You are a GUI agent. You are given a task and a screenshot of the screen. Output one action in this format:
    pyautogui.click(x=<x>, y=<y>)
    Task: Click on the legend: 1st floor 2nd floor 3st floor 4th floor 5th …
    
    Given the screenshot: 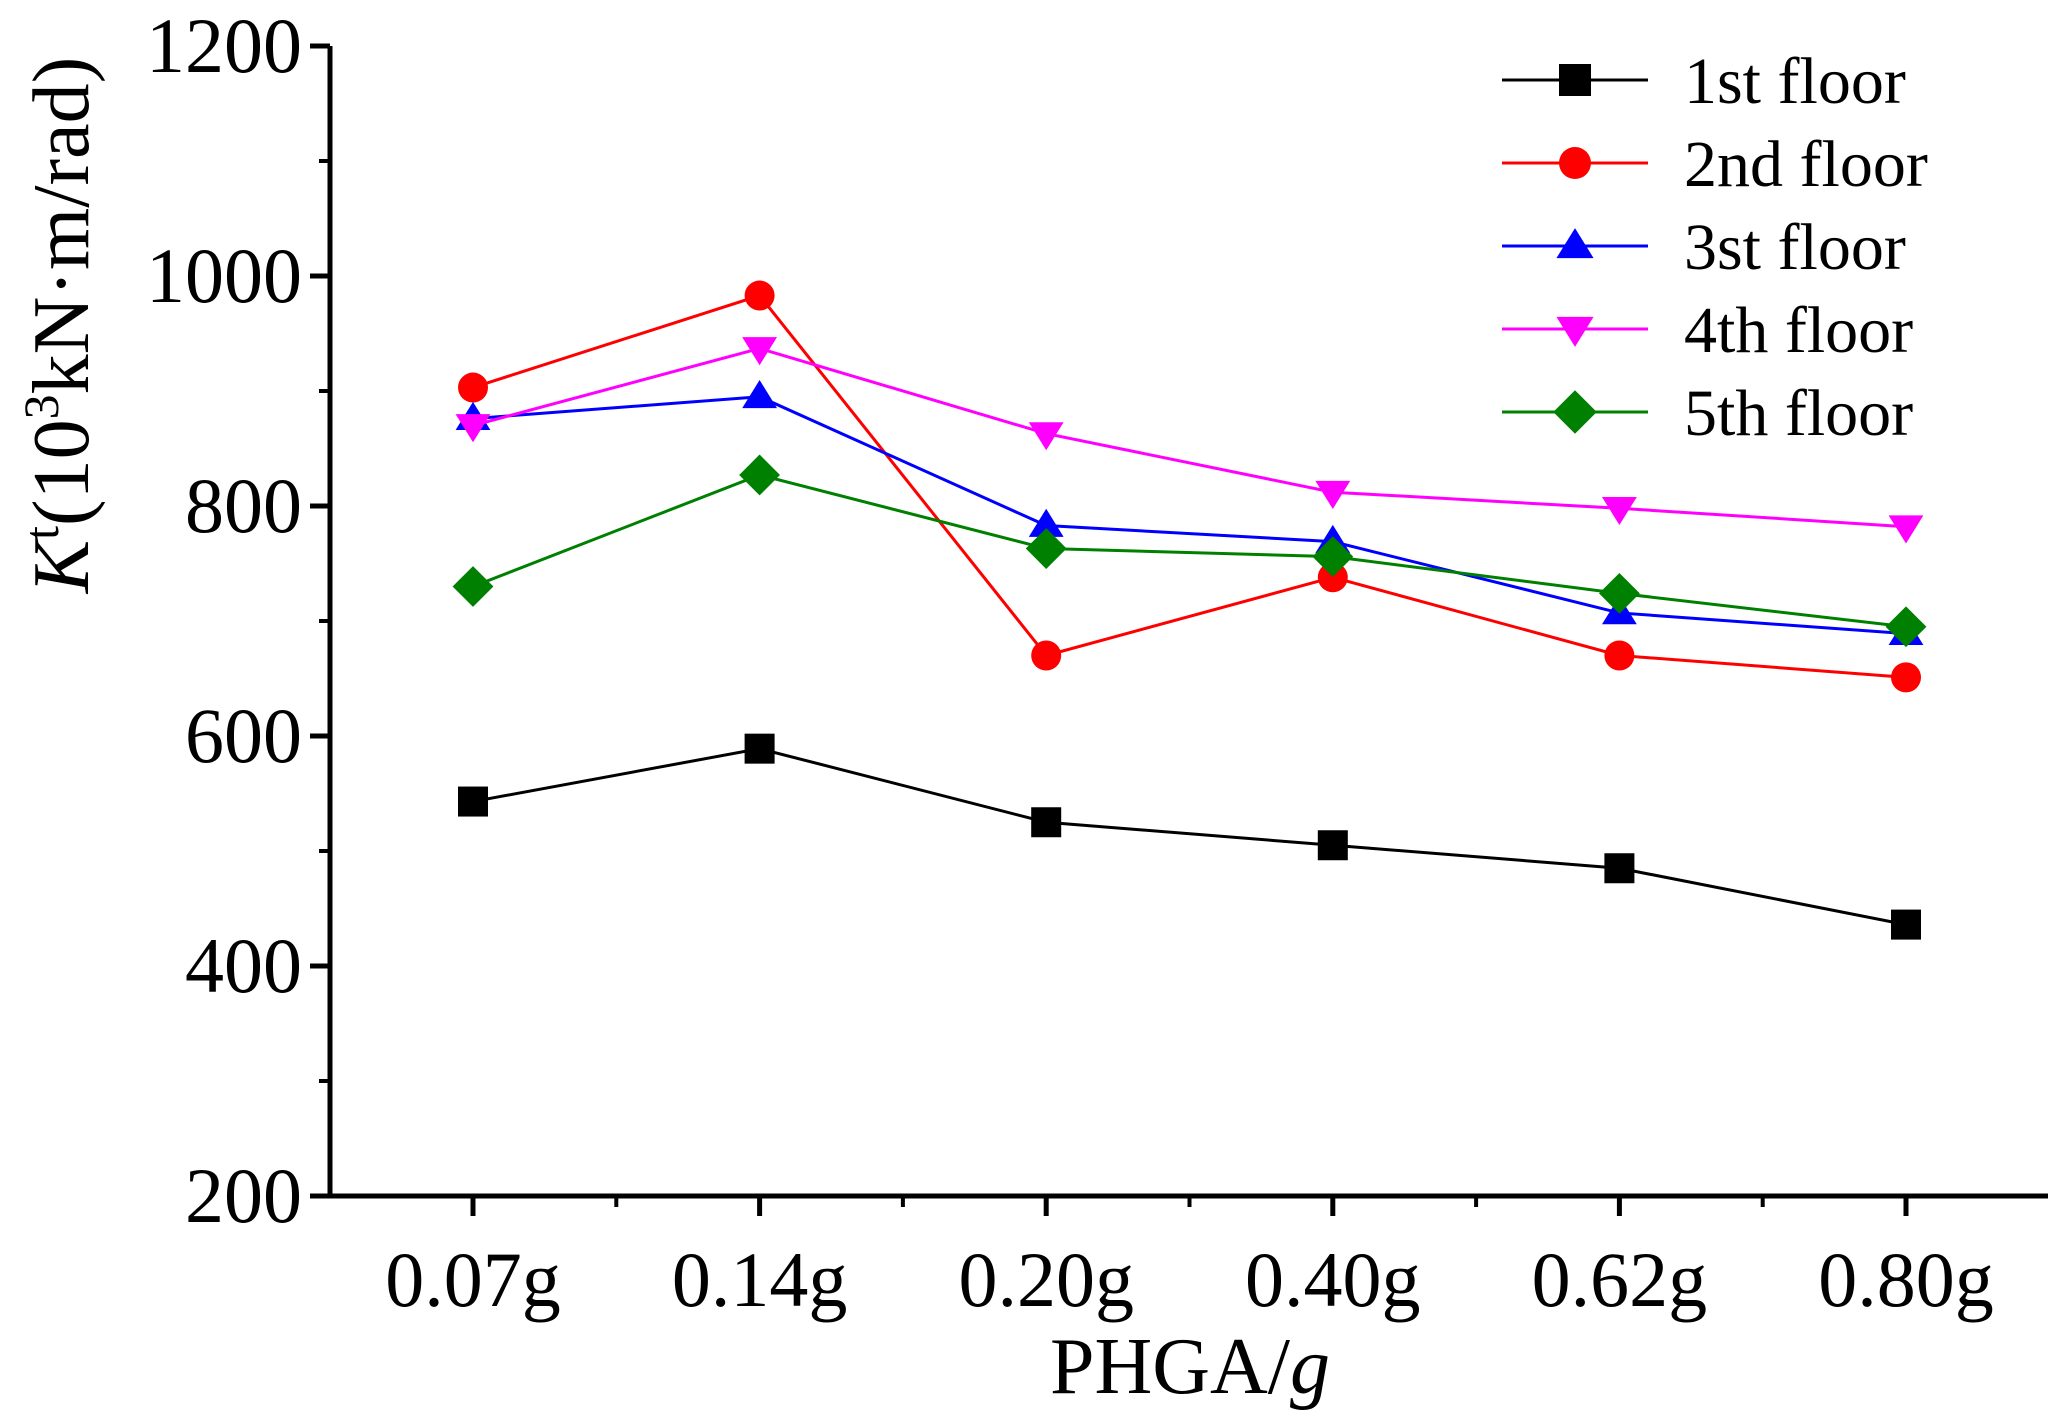 What is the action you would take?
    pyautogui.click(x=1715, y=247)
    